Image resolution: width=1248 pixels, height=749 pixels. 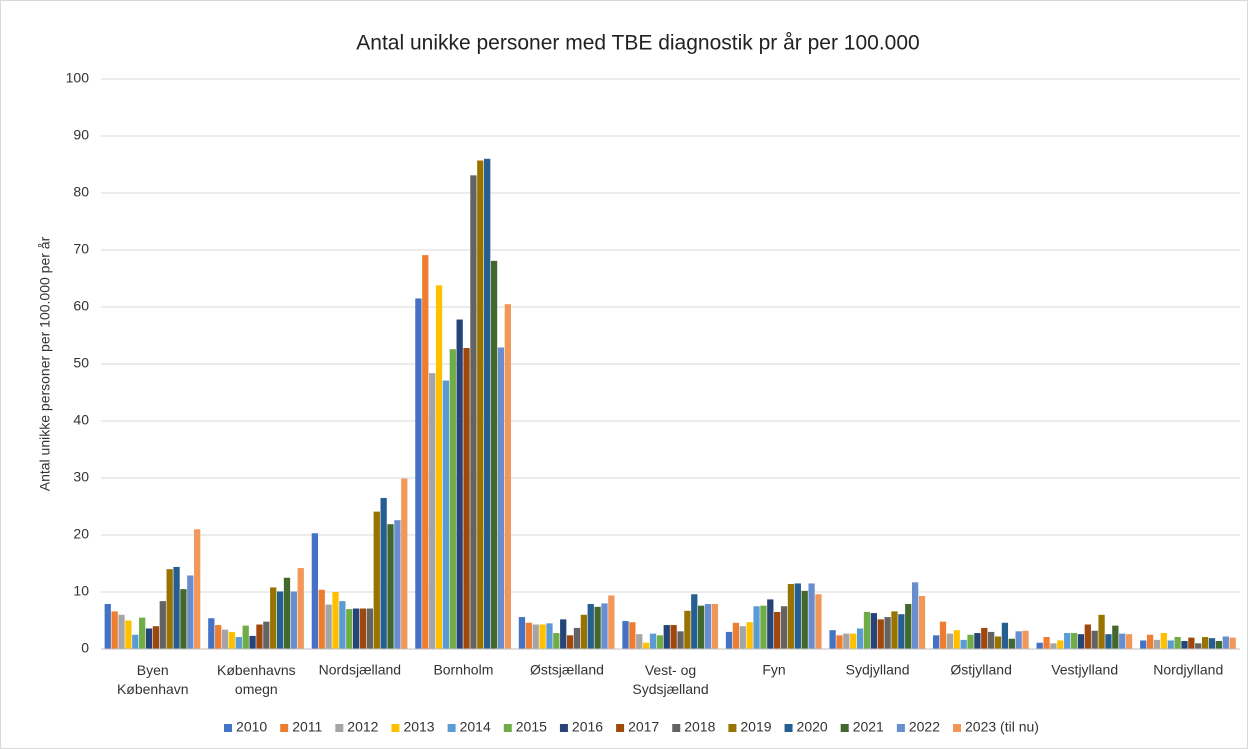 What do you see at coordinates (463, 670) in the screenshot?
I see `x-tick-label: Bornholm` at bounding box center [463, 670].